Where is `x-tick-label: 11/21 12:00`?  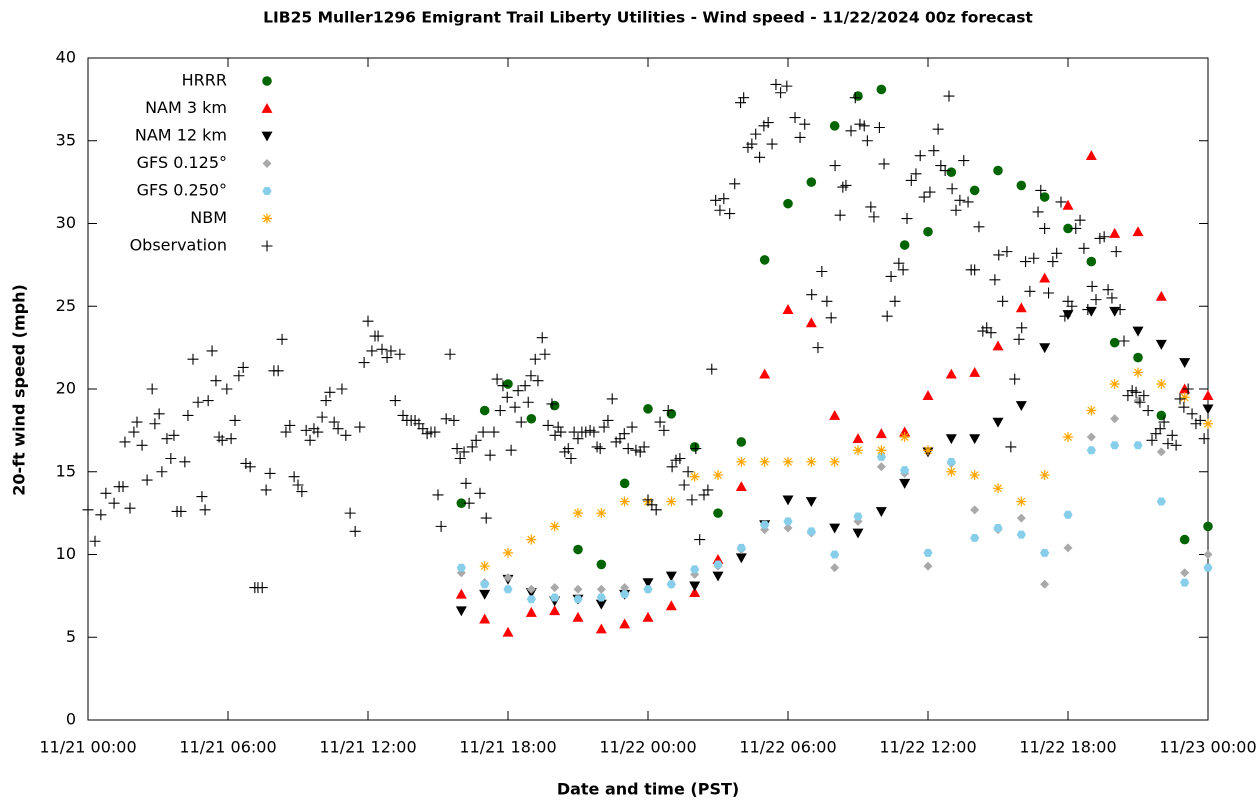
x-tick-label: 11/21 12:00 is located at coordinates (367, 747).